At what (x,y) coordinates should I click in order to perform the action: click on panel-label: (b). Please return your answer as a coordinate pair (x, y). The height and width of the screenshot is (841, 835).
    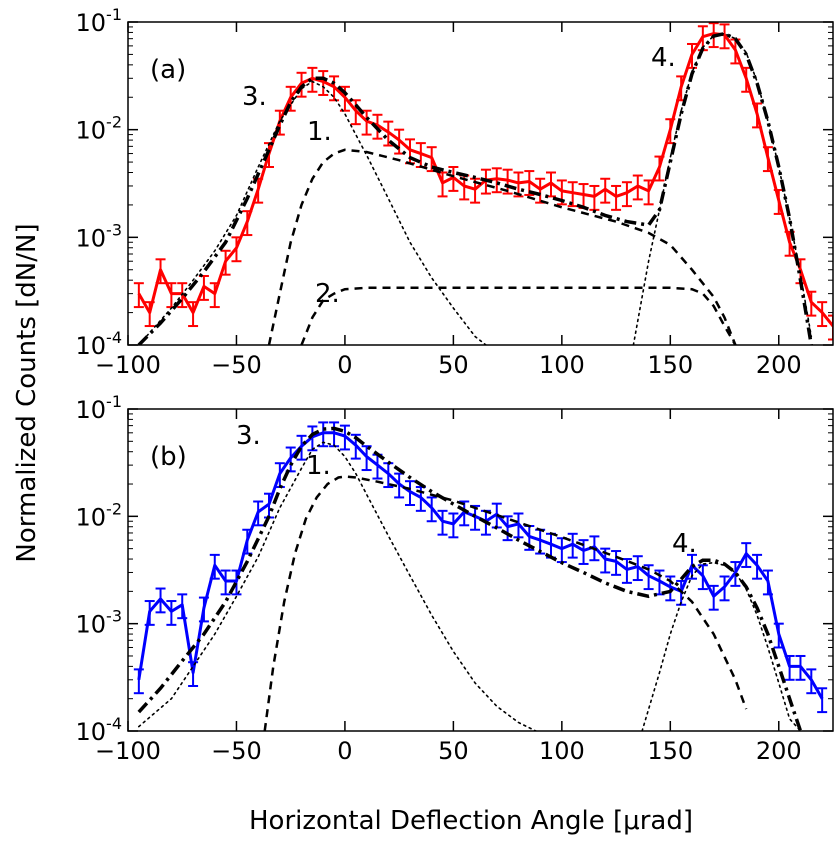
    Looking at the image, I should click on (168, 457).